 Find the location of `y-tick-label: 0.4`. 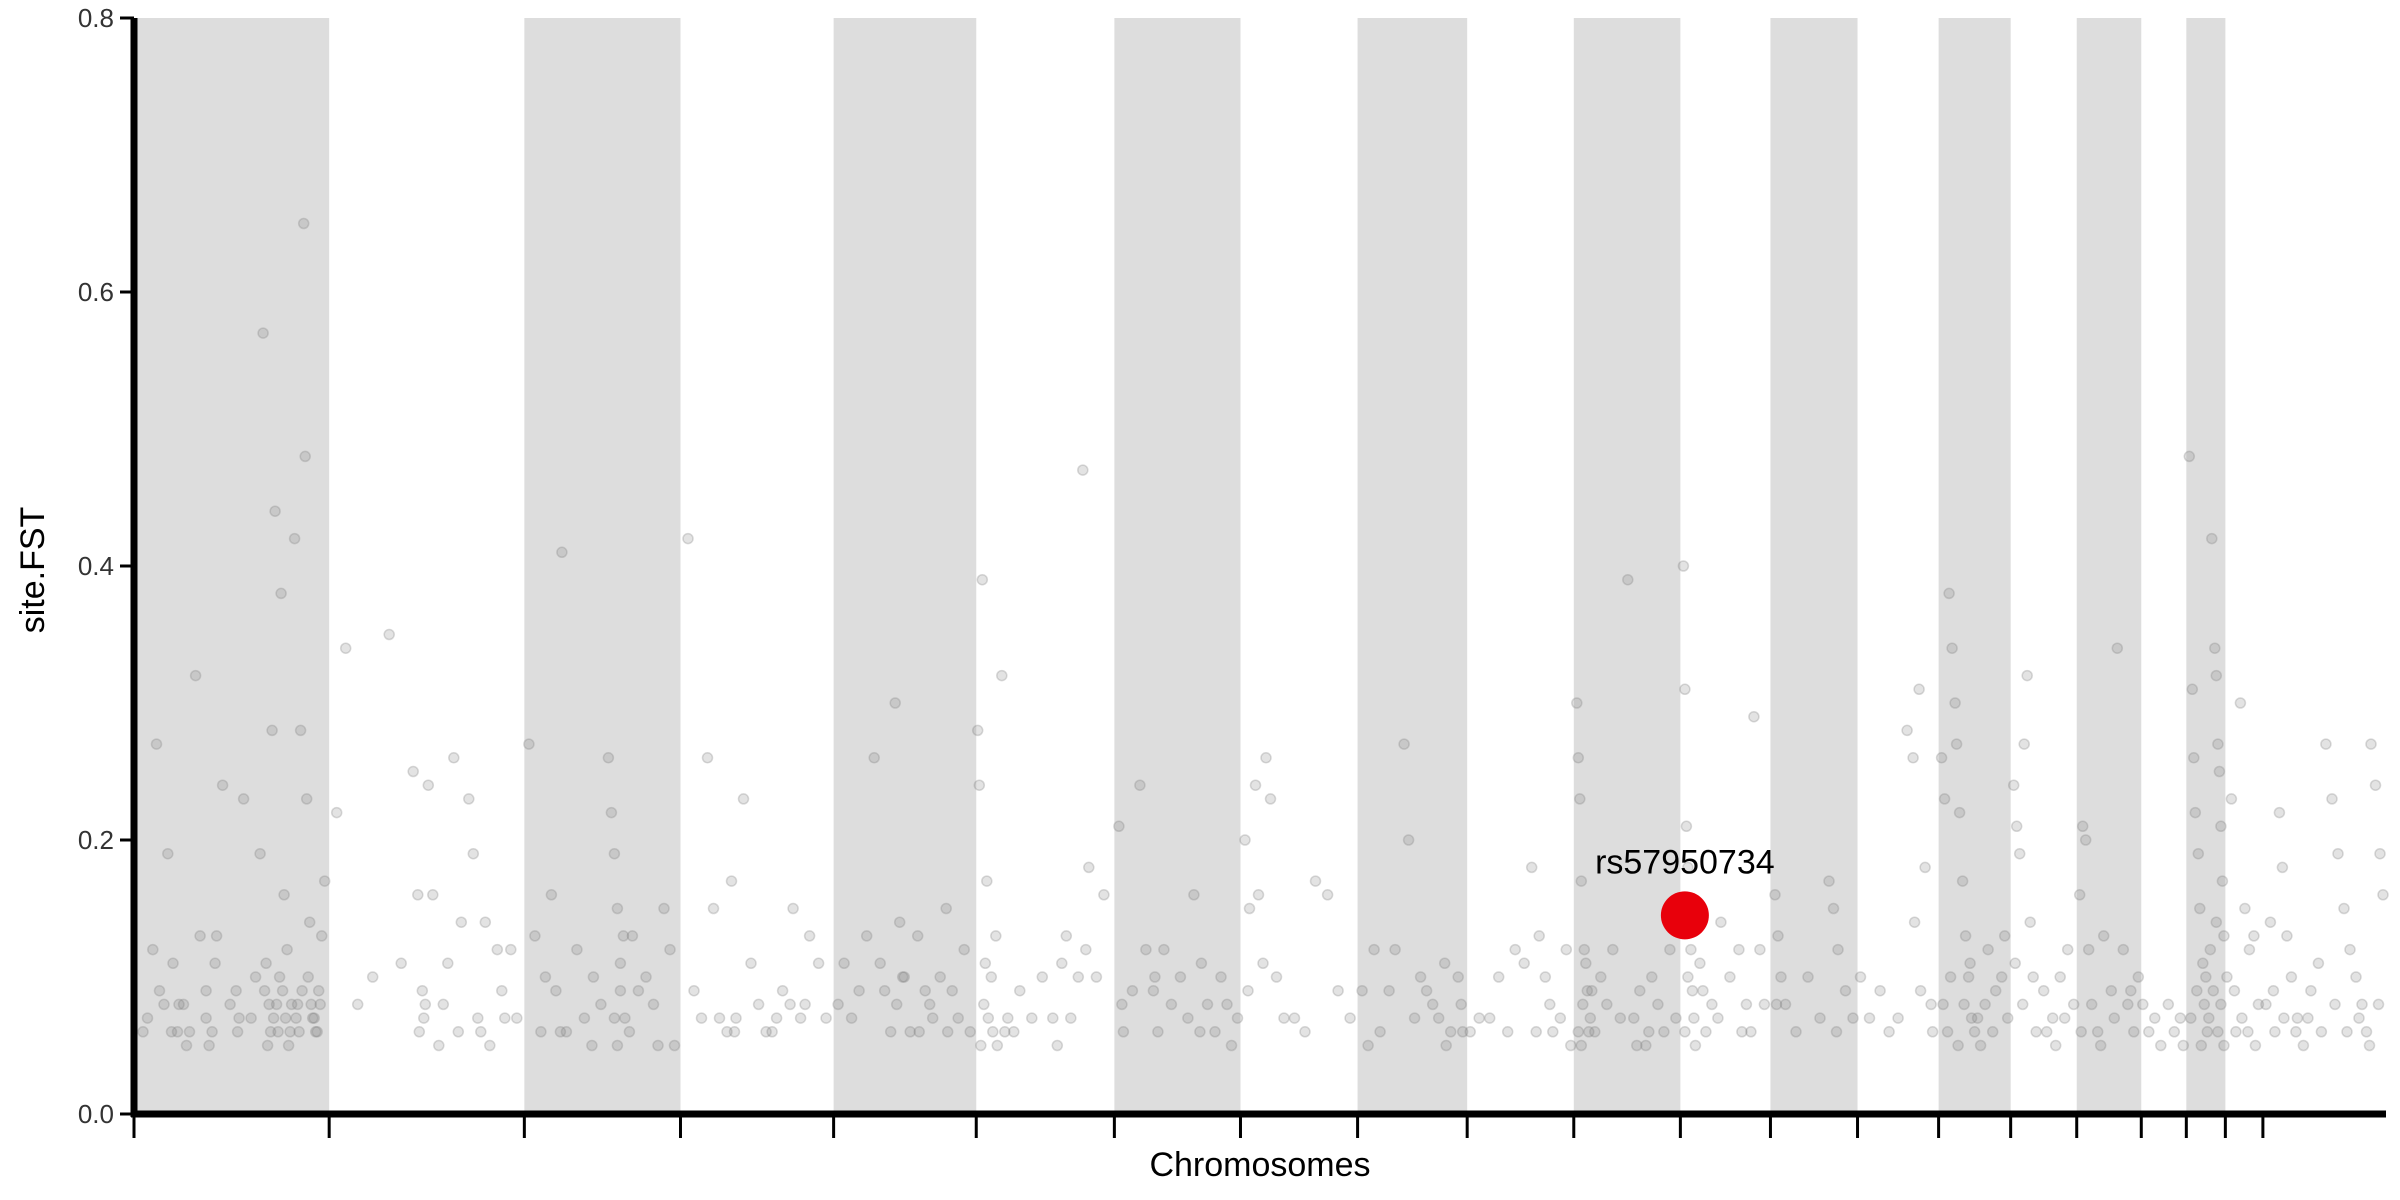

y-tick-label: 0.4 is located at coordinates (96, 566).